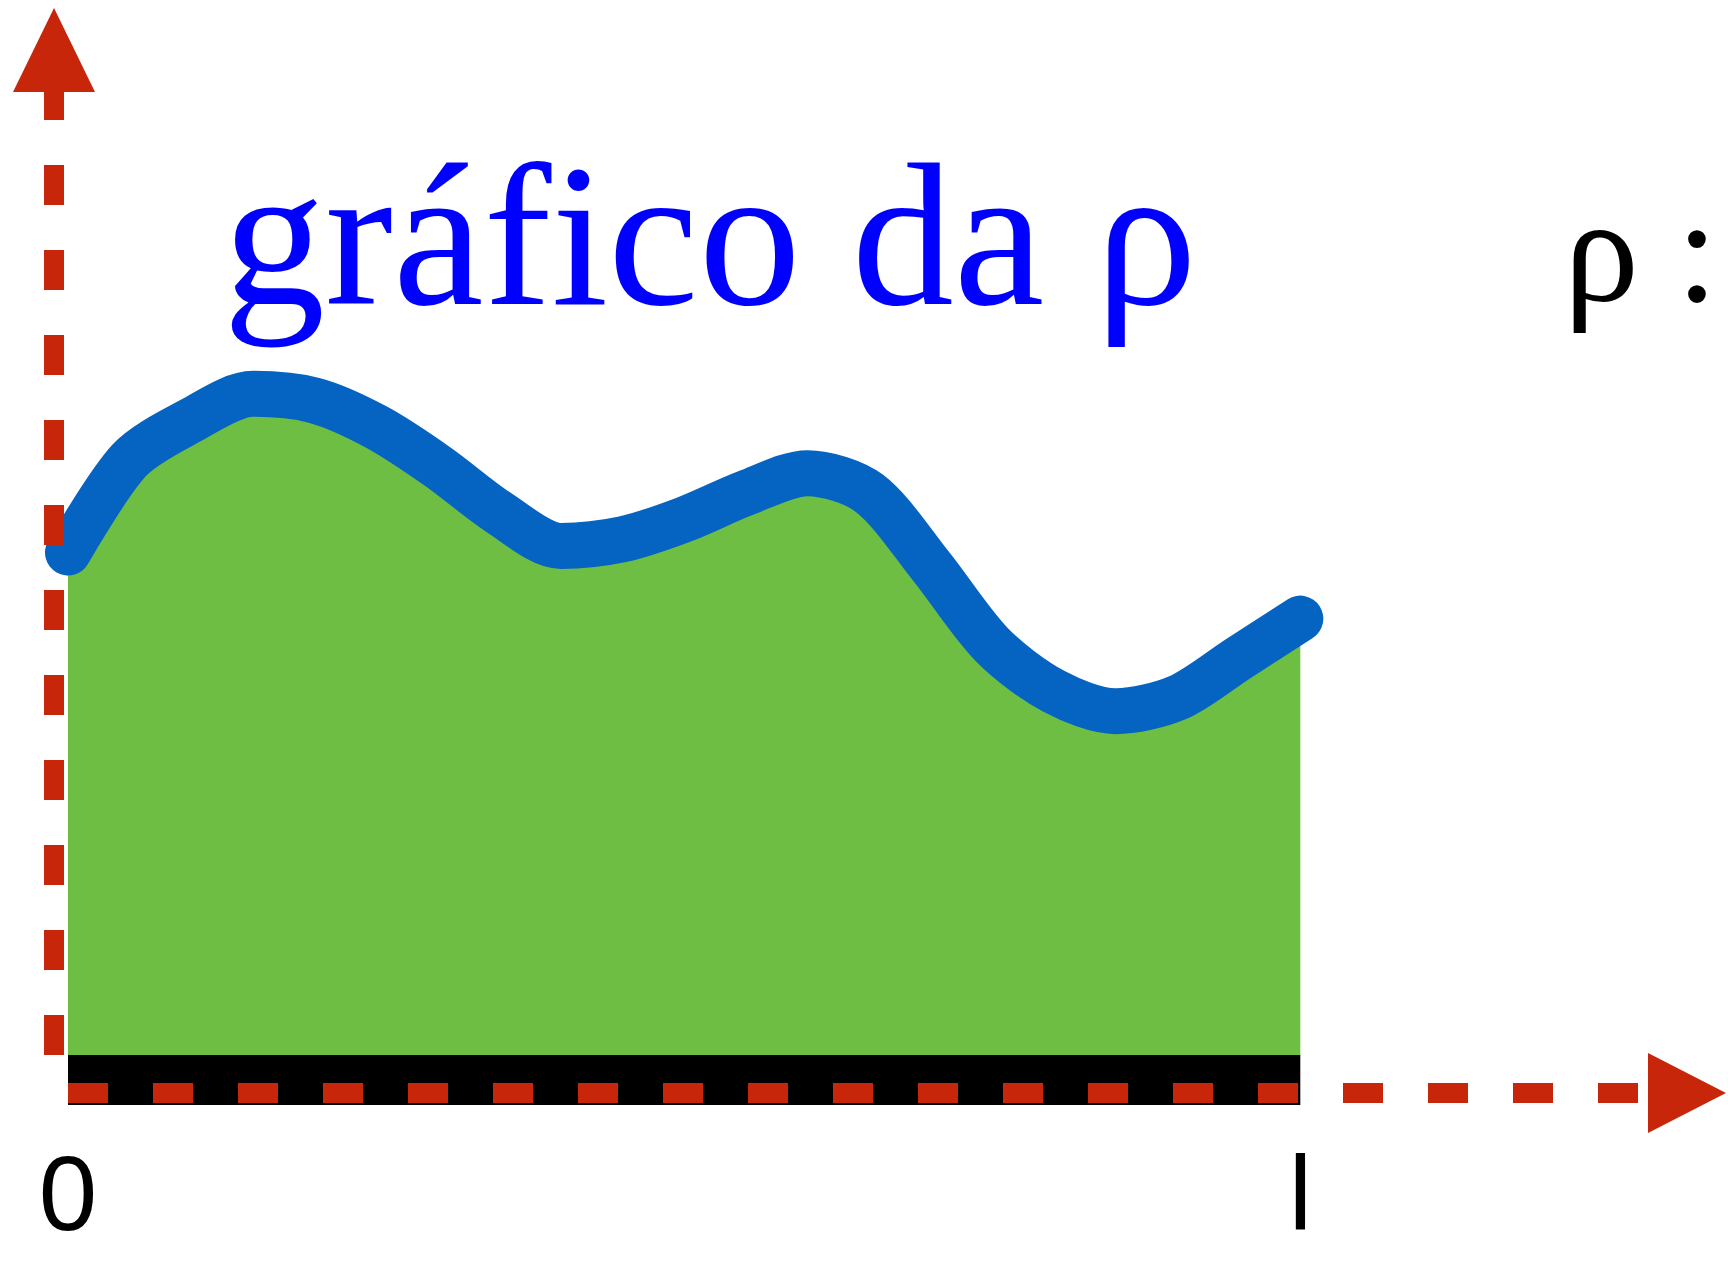  Describe the element at coordinates (1640, 250) in the screenshot. I see `text: ρ :` at that location.